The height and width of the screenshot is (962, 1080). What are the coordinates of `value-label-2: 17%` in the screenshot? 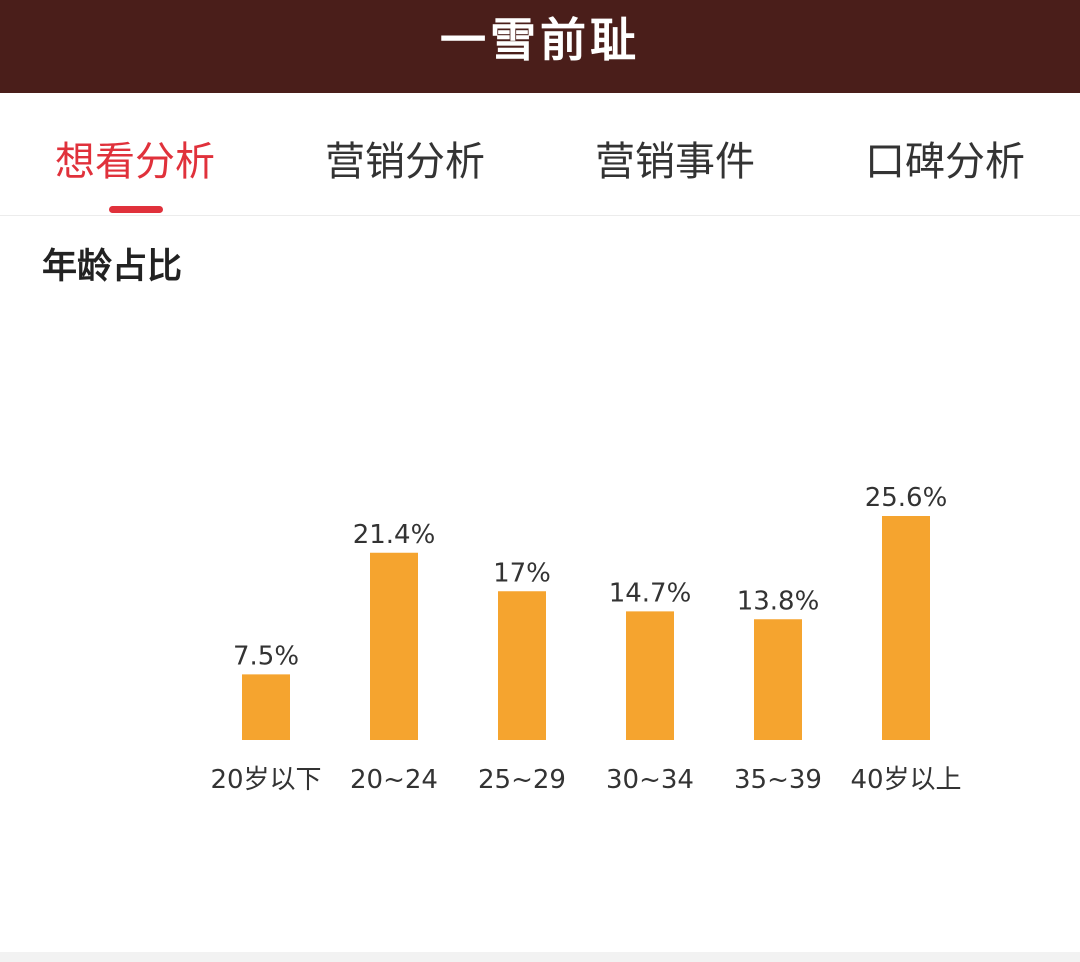 It's located at (522, 573).